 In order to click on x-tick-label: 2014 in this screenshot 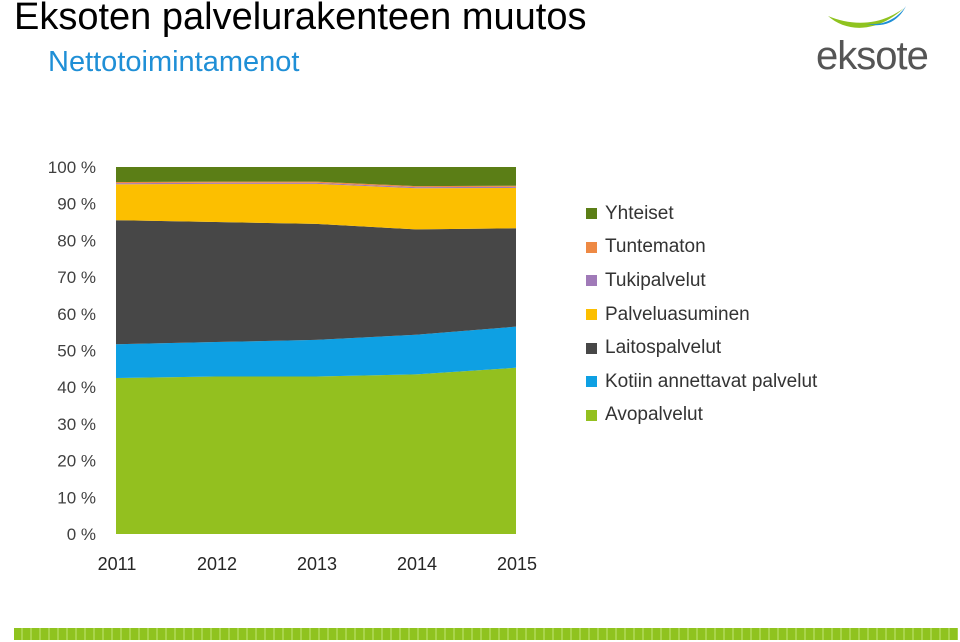, I will do `click(417, 564)`.